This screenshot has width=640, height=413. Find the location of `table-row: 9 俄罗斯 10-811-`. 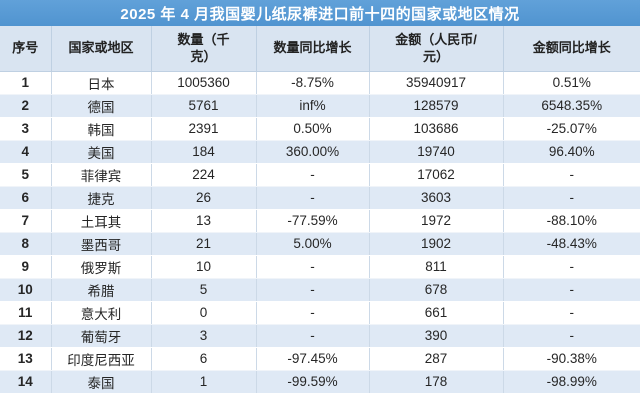

table-row: 9 俄罗斯 10-811- is located at coordinates (320, 267).